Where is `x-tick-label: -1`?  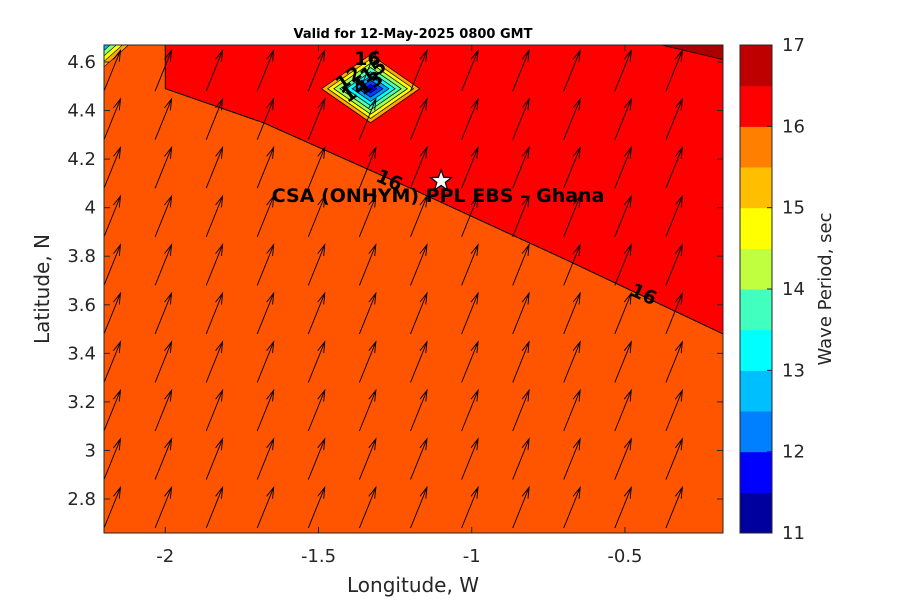 x-tick-label: -1 is located at coordinates (472, 556).